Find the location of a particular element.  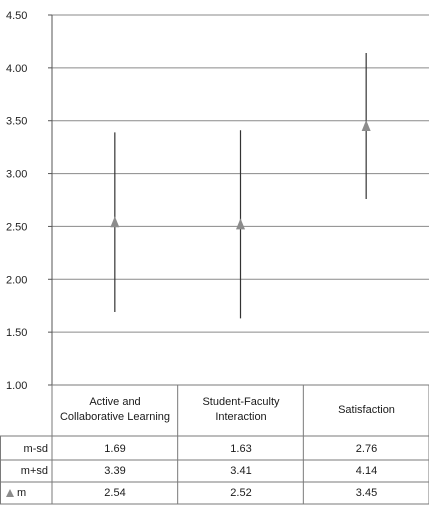

y-tick-label-1.00: 1.00 is located at coordinates (16, 386).